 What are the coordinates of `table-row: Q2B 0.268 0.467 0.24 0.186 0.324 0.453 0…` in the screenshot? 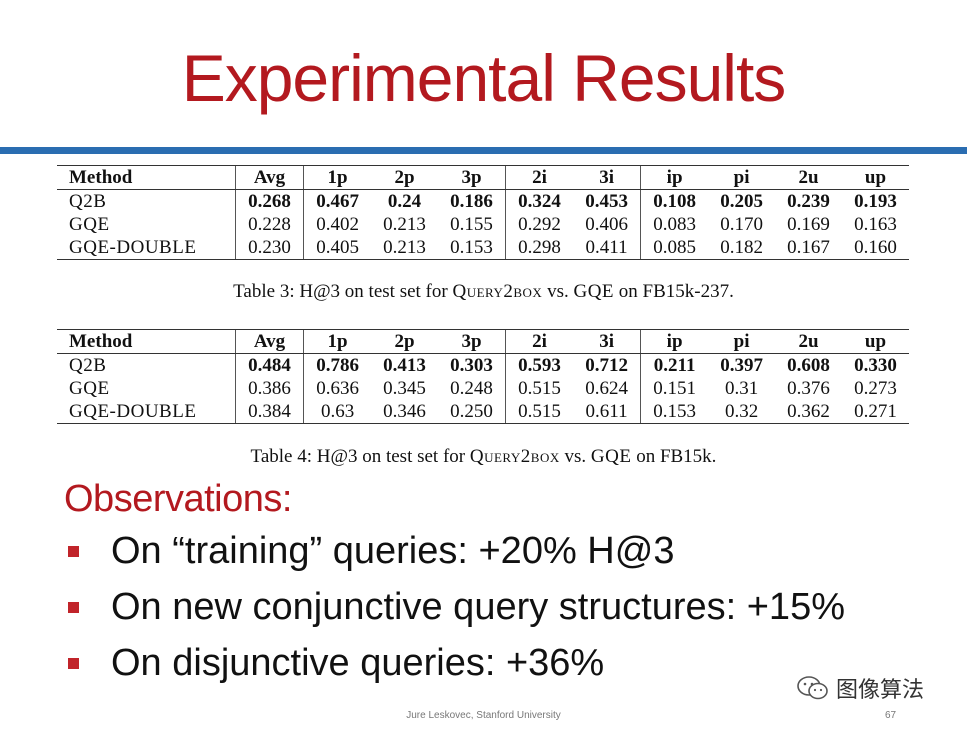 It's located at (483, 201).